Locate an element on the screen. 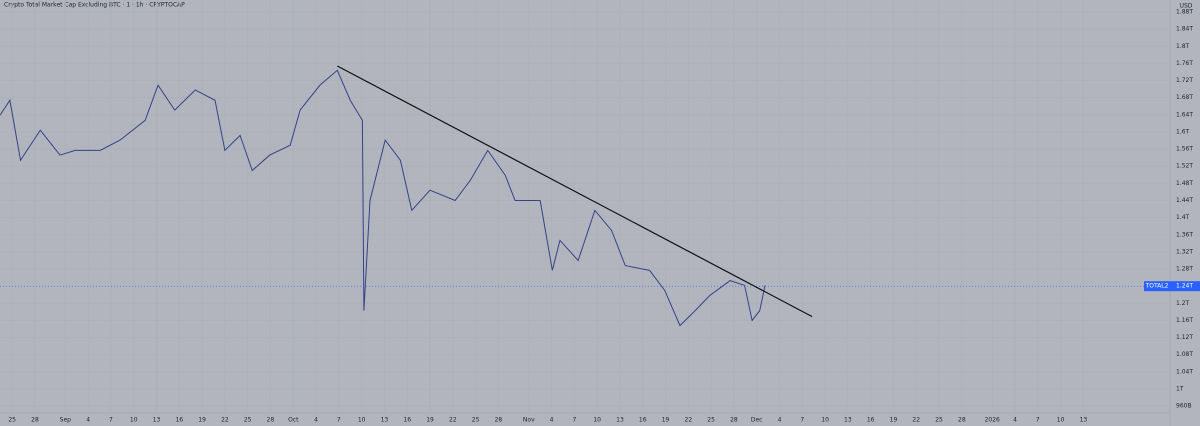 Image resolution: width=1200 pixels, height=426 pixels. x-tick-label: Nov is located at coordinates (529, 420).